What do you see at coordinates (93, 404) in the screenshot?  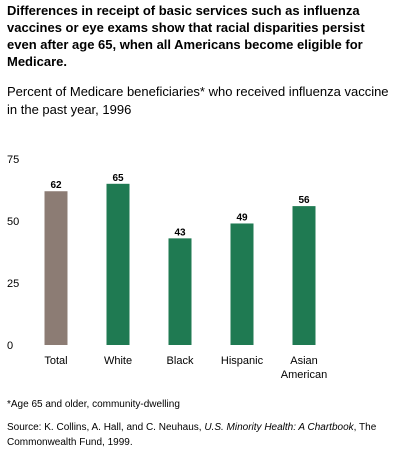 I see `footnote: *Age 65 and older, community-dwelling` at bounding box center [93, 404].